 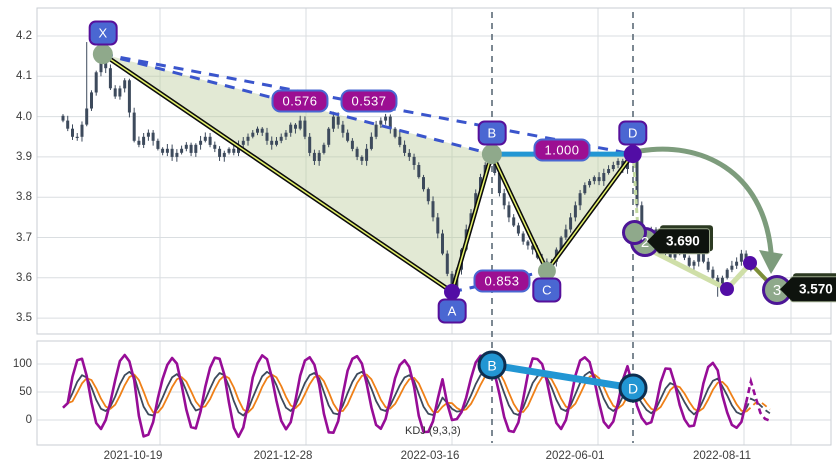 I want to click on price-axis-tick: 4.2, so click(x=24, y=36).